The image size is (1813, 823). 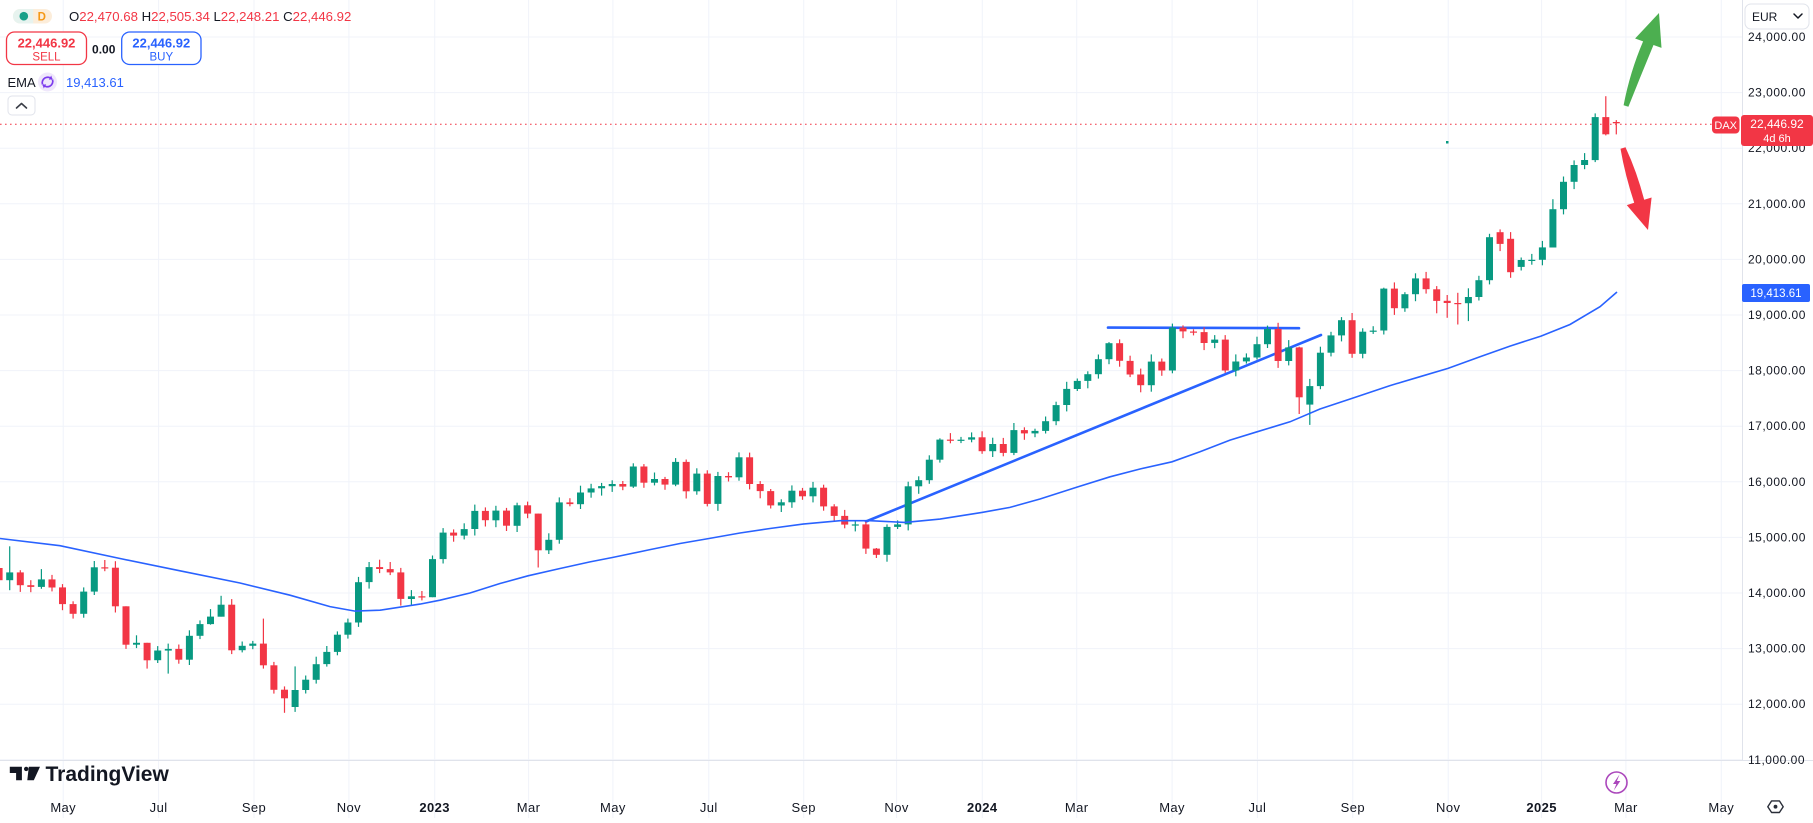 I want to click on svg-text: 17,000.00, so click(x=1777, y=426).